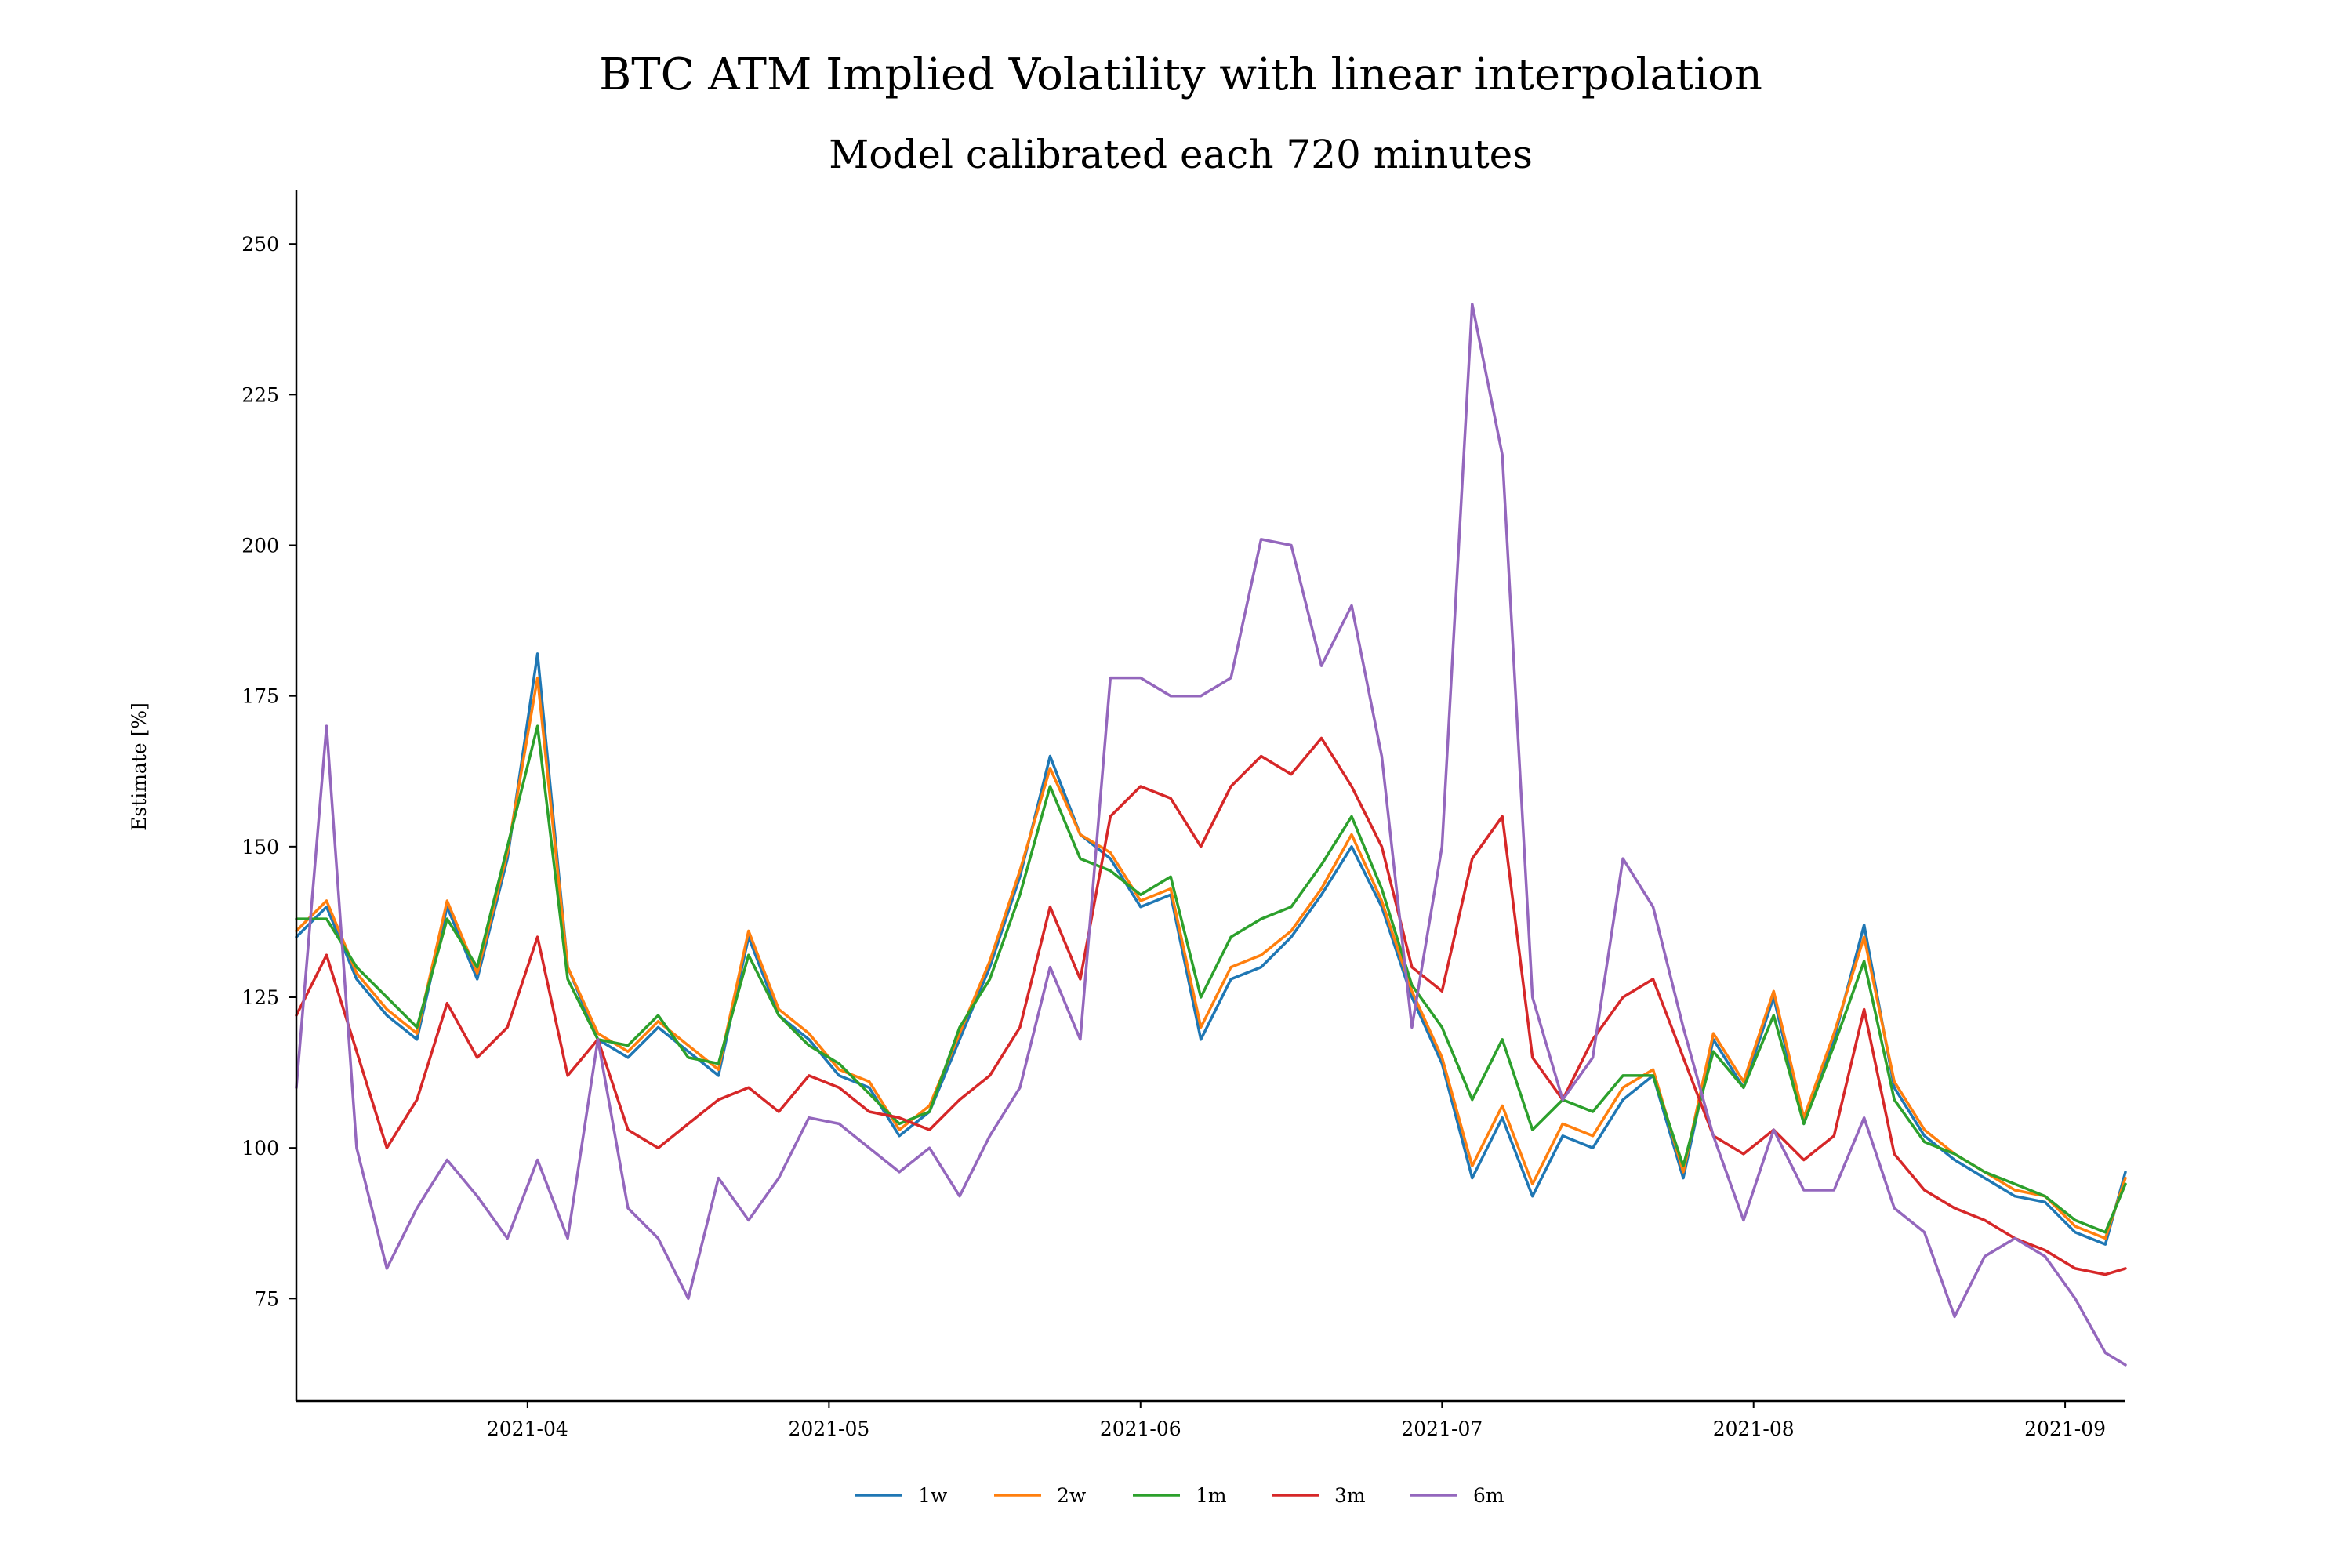  I want to click on legend-label-2w: 2w, so click(1072, 1495).